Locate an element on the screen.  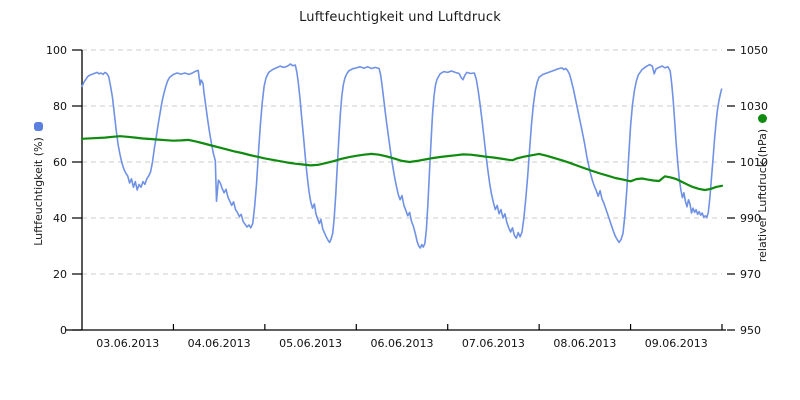
y-left-axis-title: Luftfeuchtigkeit (%) is located at coordinates (38, 184).